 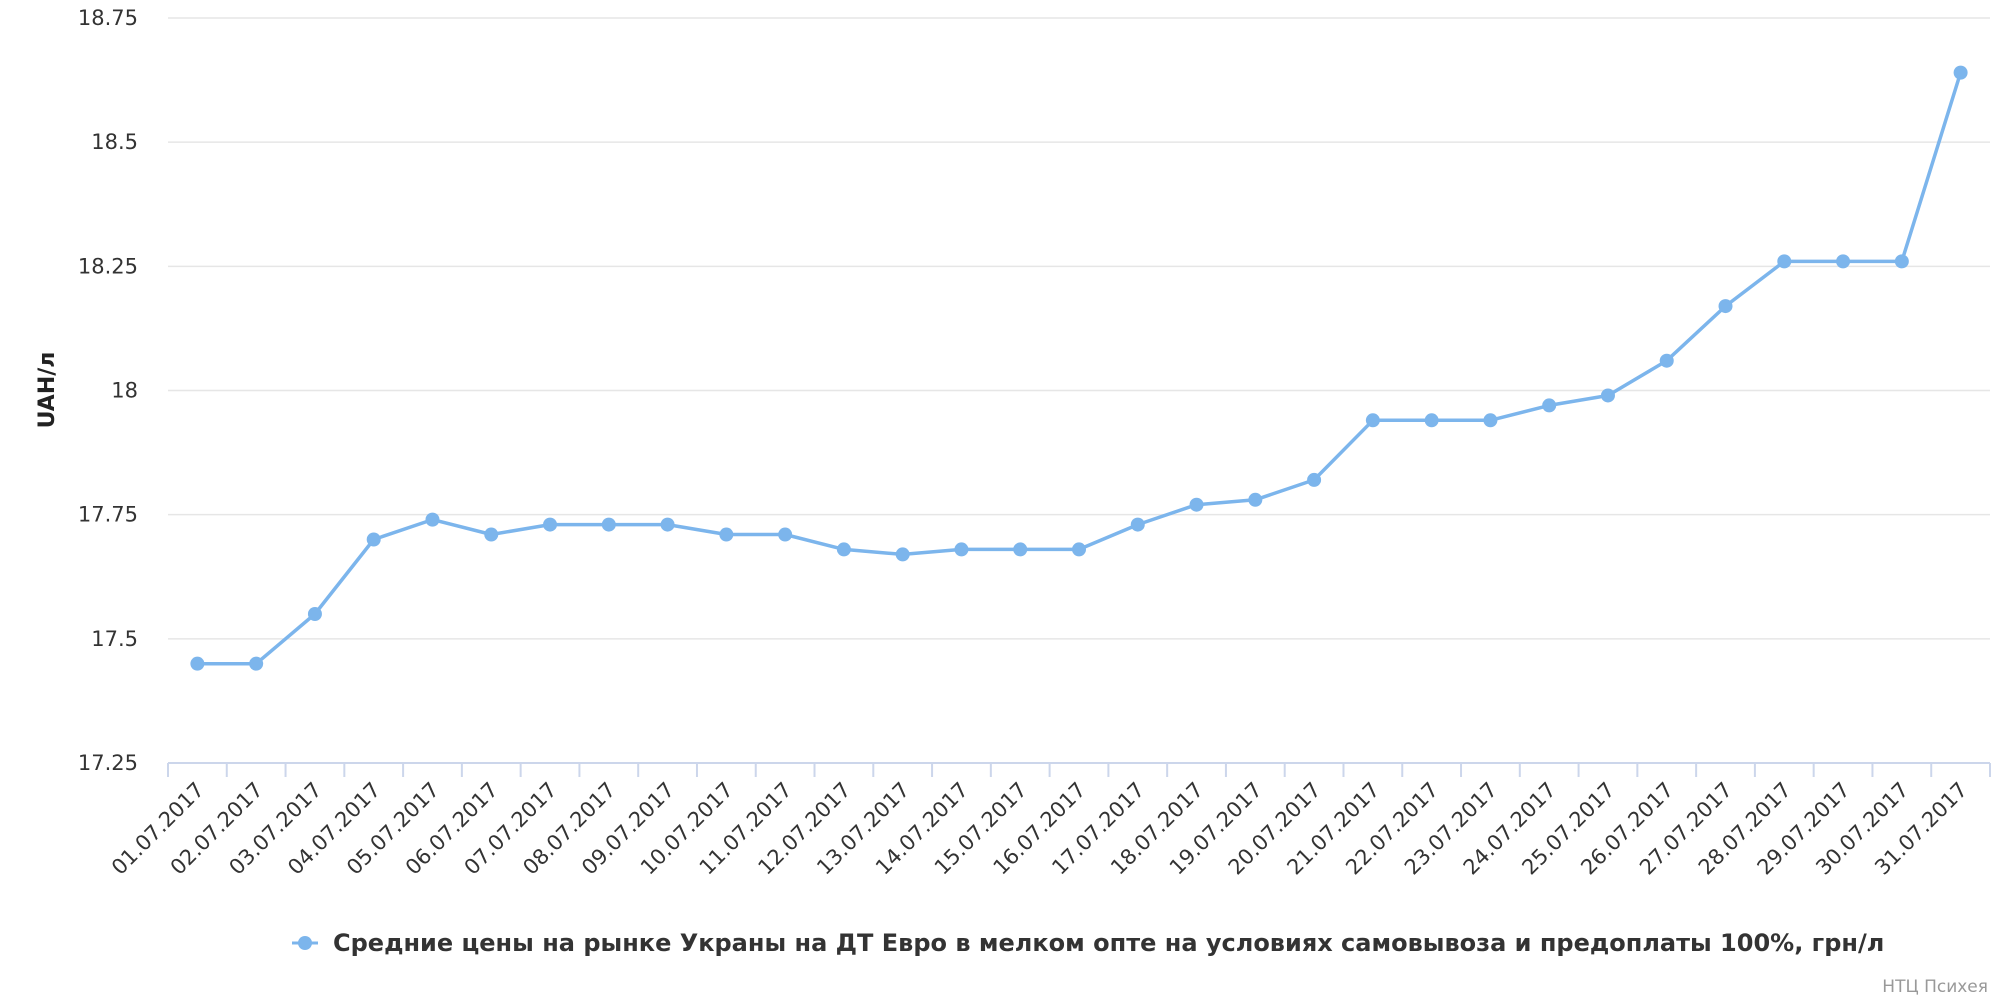 I want to click on y-tick-label: 17.25, so click(x=108, y=763).